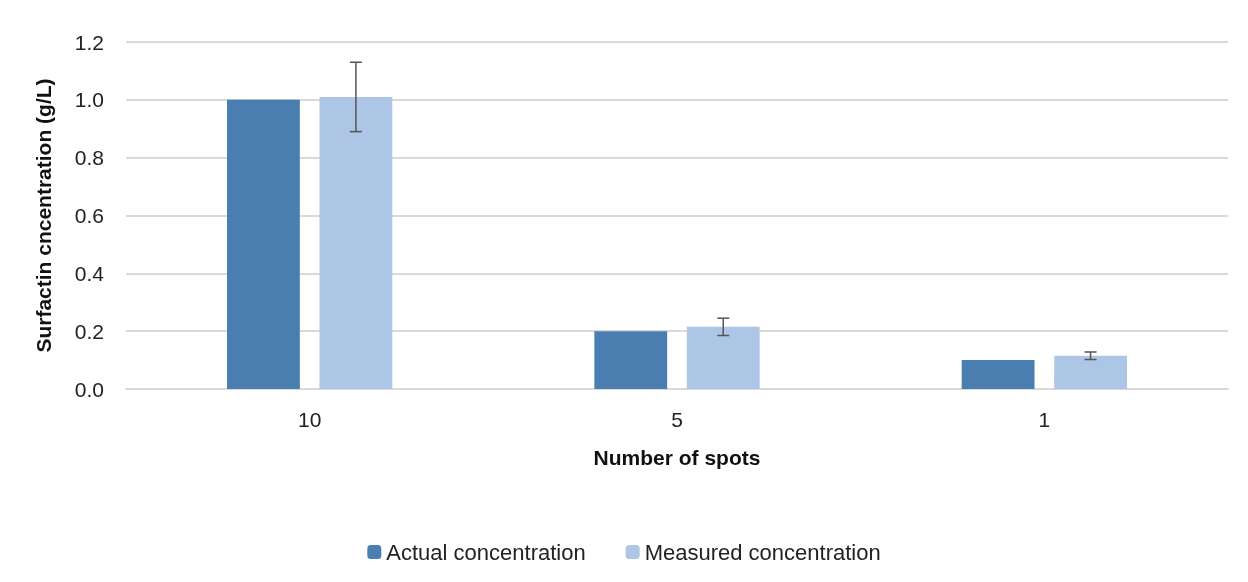 The height and width of the screenshot is (582, 1248). I want to click on x-tick-label: 1, so click(1044, 419).